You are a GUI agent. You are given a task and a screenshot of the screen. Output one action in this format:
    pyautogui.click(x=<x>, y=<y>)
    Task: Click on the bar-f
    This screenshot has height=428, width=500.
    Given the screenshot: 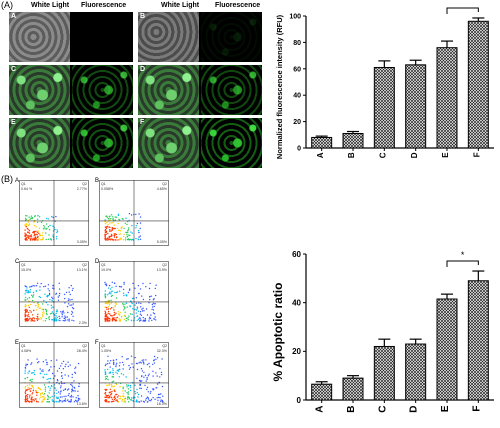 What is the action you would take?
    pyautogui.click(x=478, y=340)
    